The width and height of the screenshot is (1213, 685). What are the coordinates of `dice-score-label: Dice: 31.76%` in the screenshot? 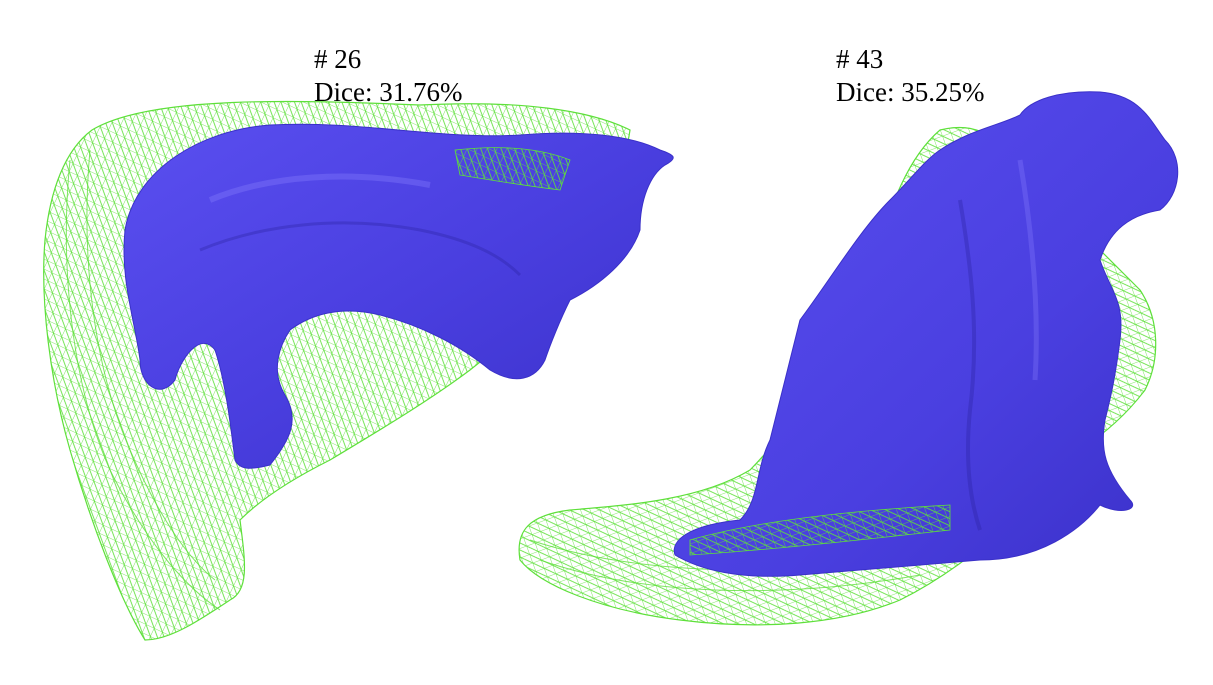 It's located at (388, 92).